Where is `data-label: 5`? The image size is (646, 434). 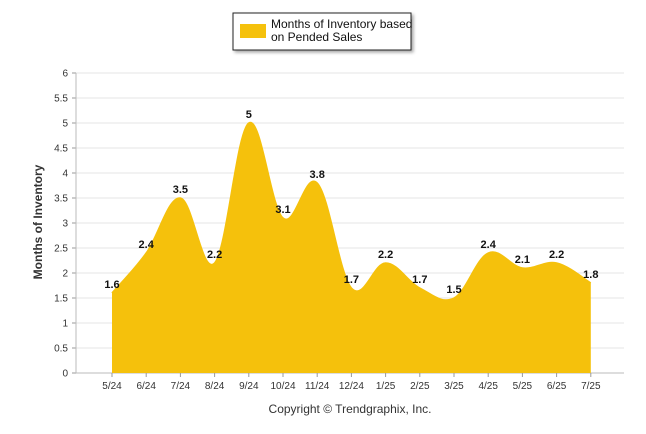 data-label: 5 is located at coordinates (249, 115).